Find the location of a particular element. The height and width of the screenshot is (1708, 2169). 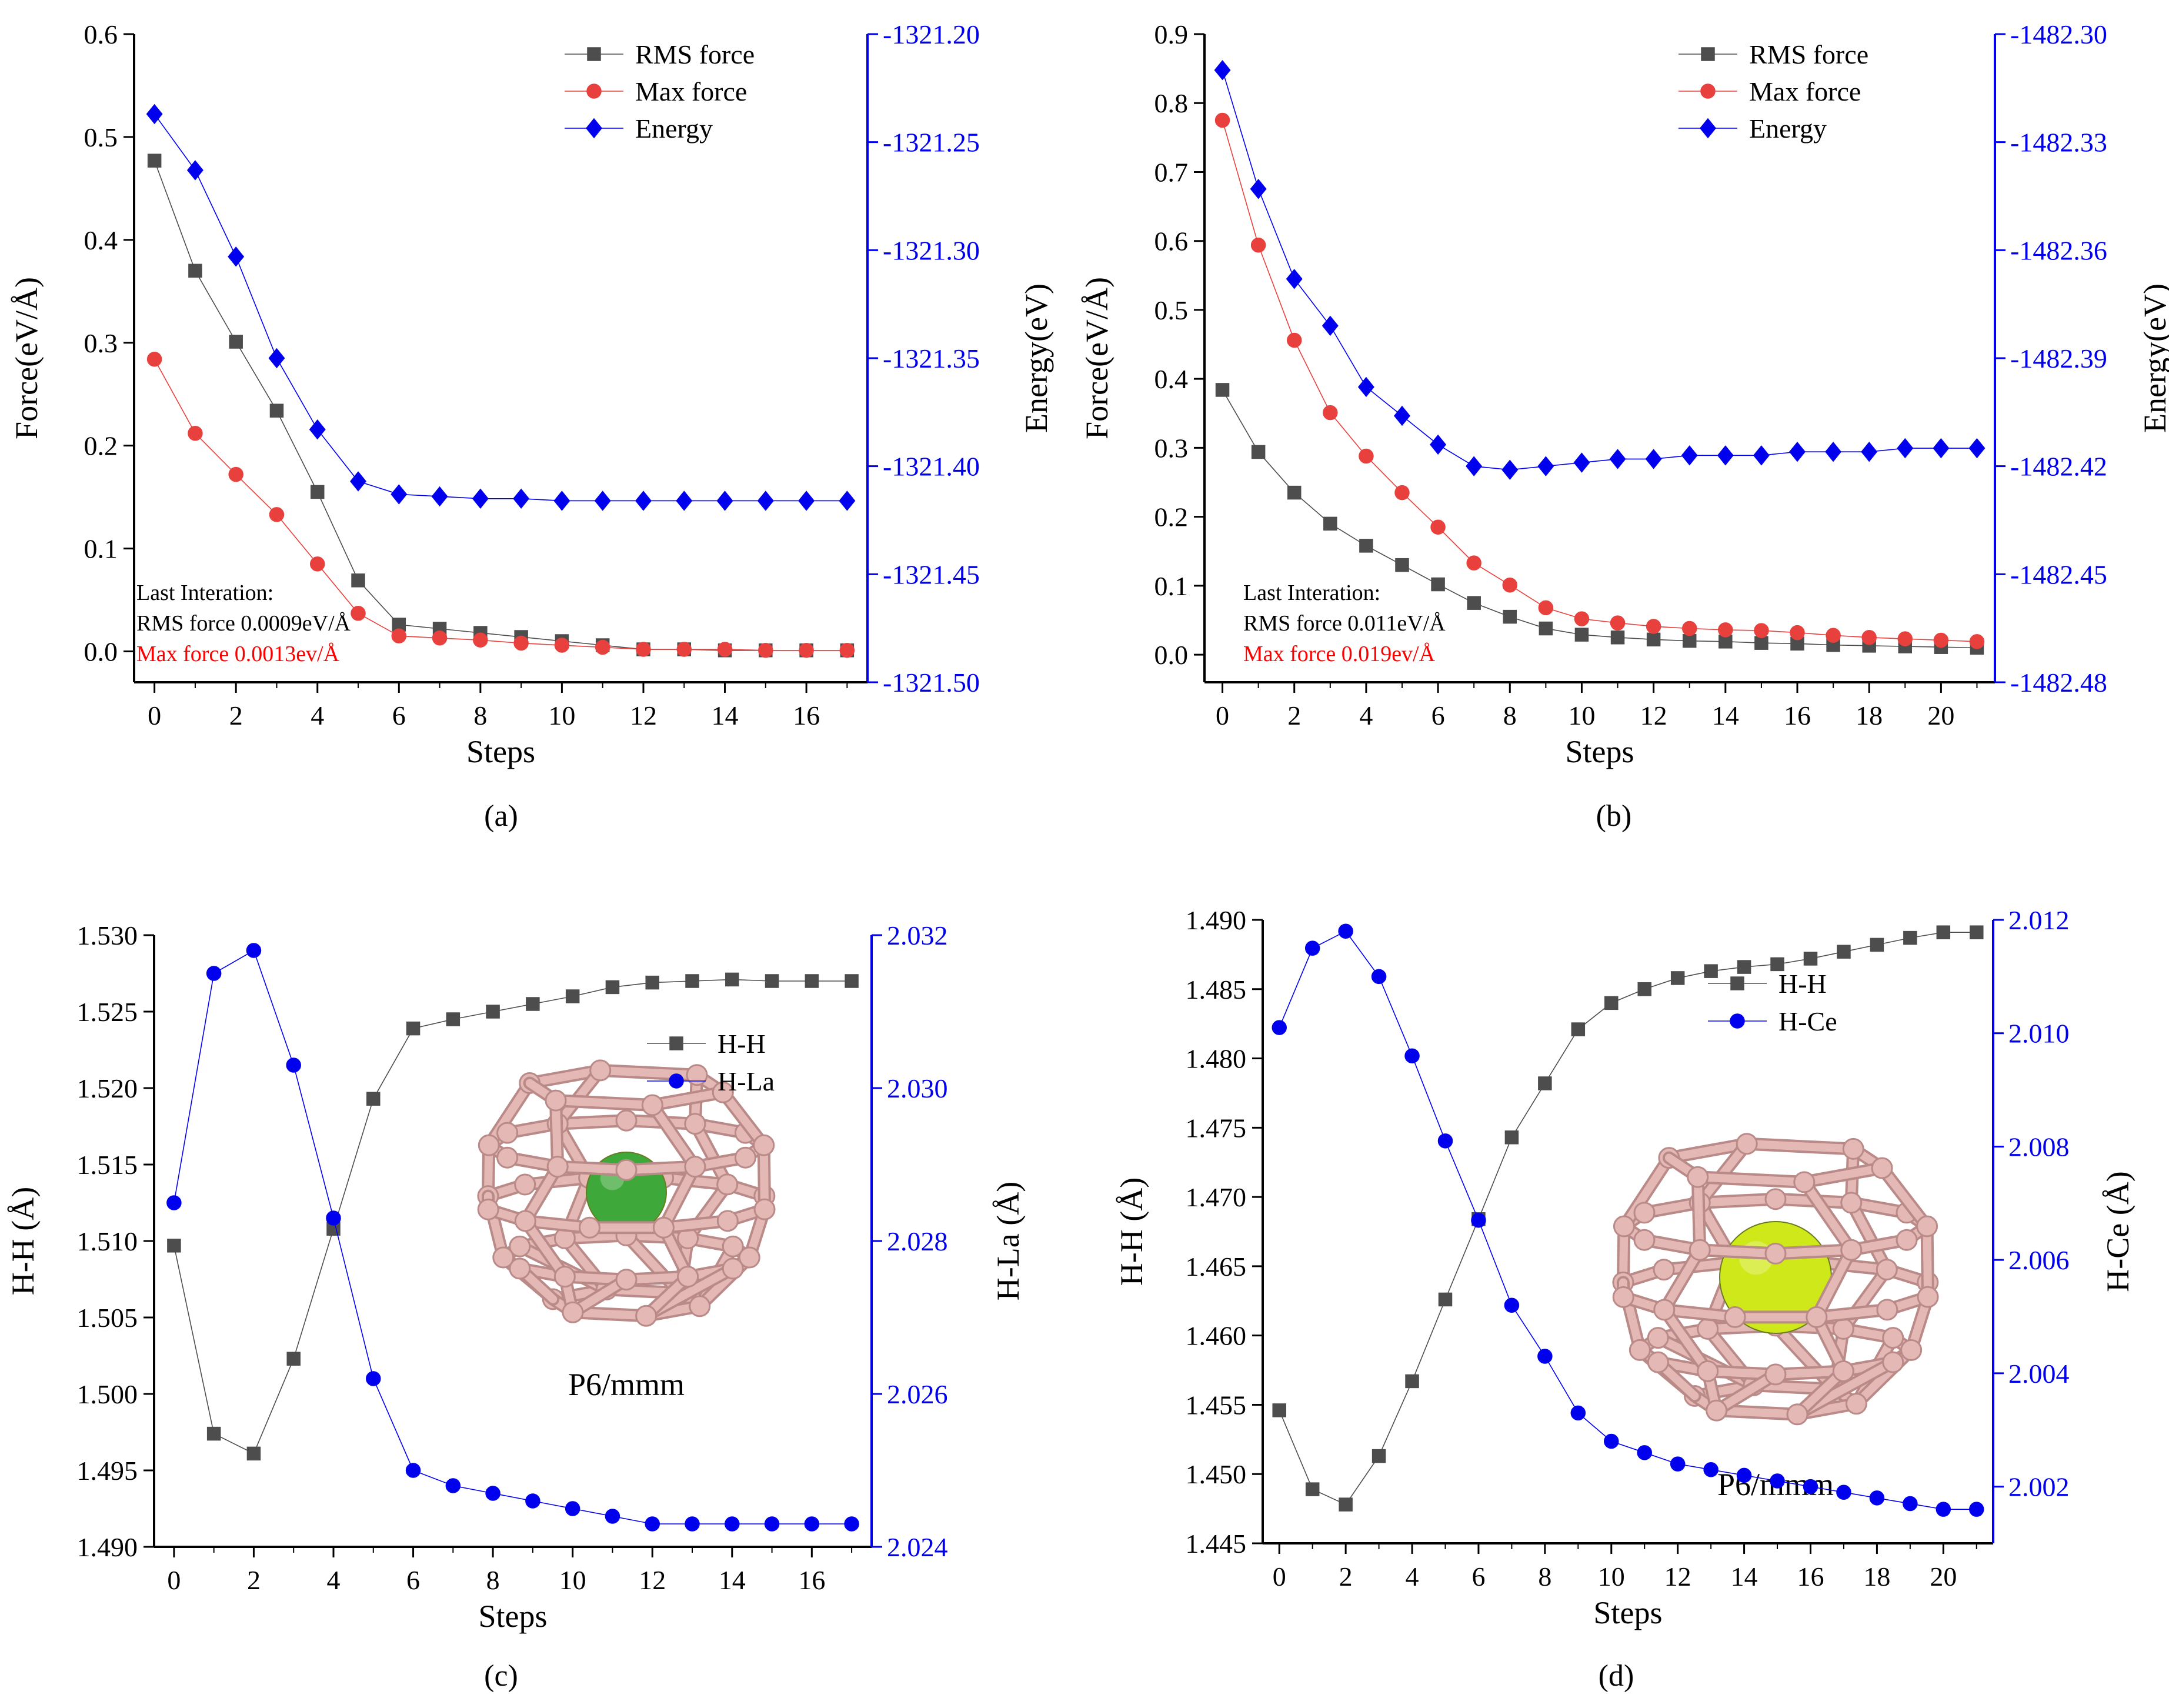

x-tick-label: 0 is located at coordinates (154, 715).